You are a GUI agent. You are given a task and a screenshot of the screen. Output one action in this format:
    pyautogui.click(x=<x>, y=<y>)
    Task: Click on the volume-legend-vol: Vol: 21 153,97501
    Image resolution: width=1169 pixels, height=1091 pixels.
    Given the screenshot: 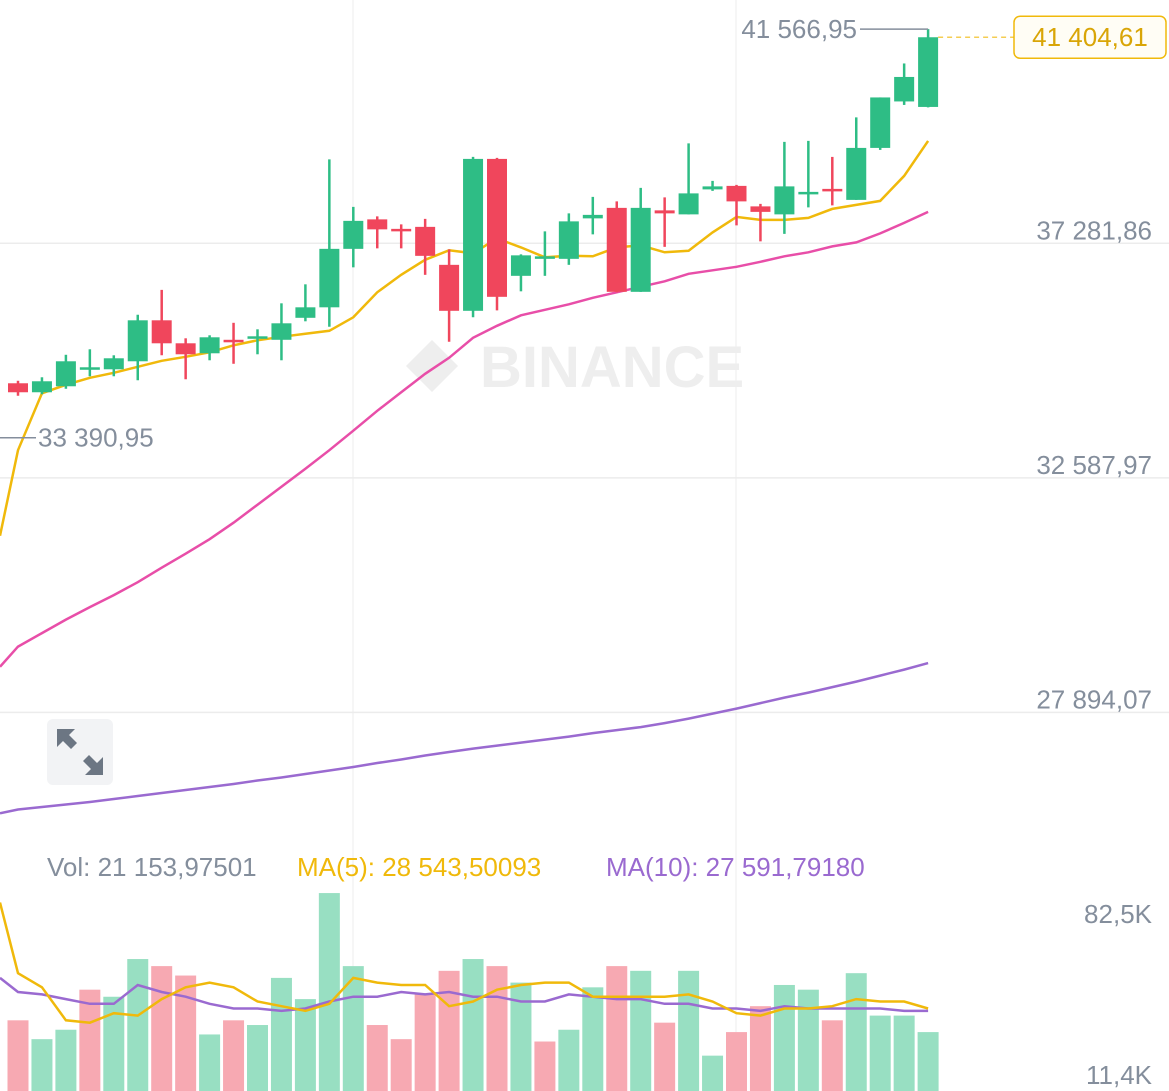 What is the action you would take?
    pyautogui.click(x=152, y=867)
    